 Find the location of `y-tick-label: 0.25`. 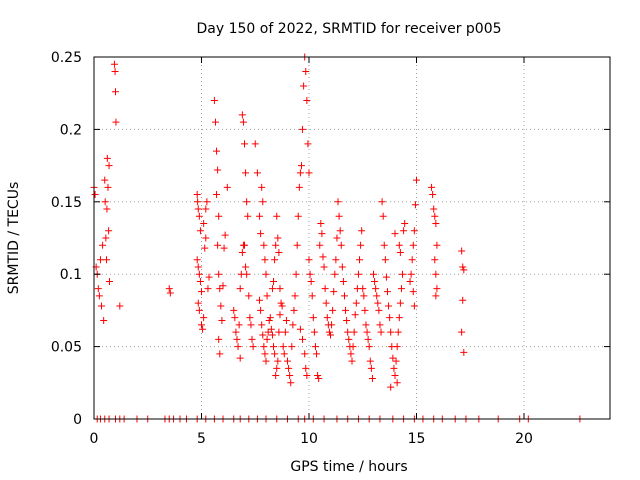

y-tick-label: 0.25 is located at coordinates (66, 58).